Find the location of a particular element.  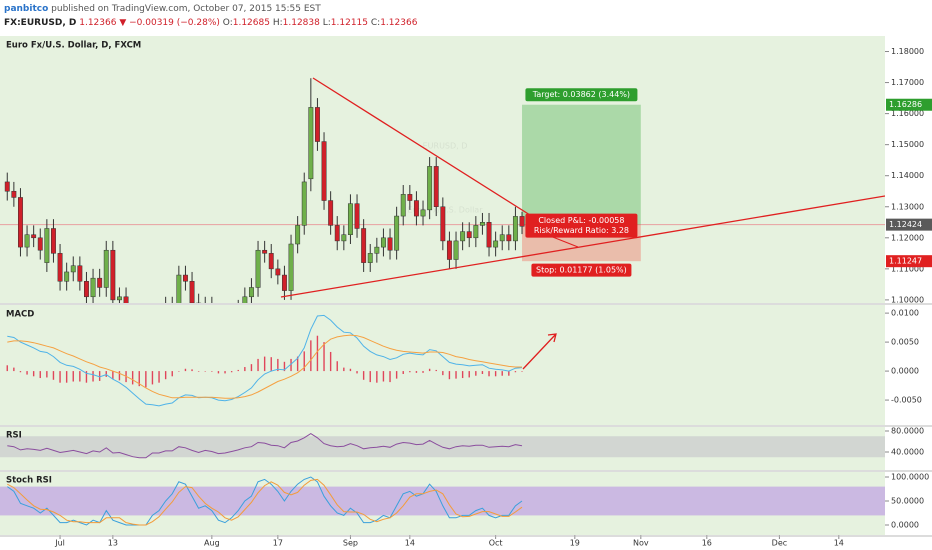

y-tick-label: 0.0050 is located at coordinates (905, 342).